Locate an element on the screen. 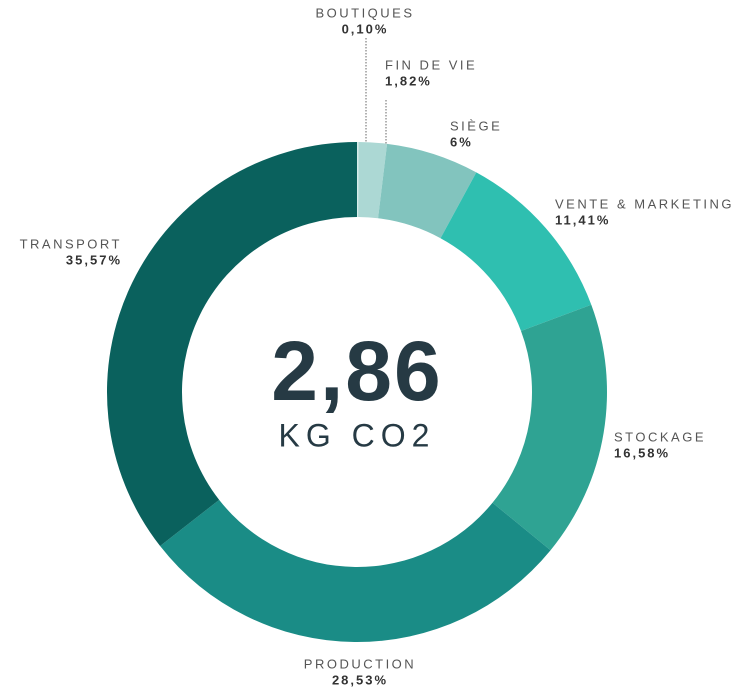 The height and width of the screenshot is (692, 746). slice-name: PRODUCTION is located at coordinates (360, 663).